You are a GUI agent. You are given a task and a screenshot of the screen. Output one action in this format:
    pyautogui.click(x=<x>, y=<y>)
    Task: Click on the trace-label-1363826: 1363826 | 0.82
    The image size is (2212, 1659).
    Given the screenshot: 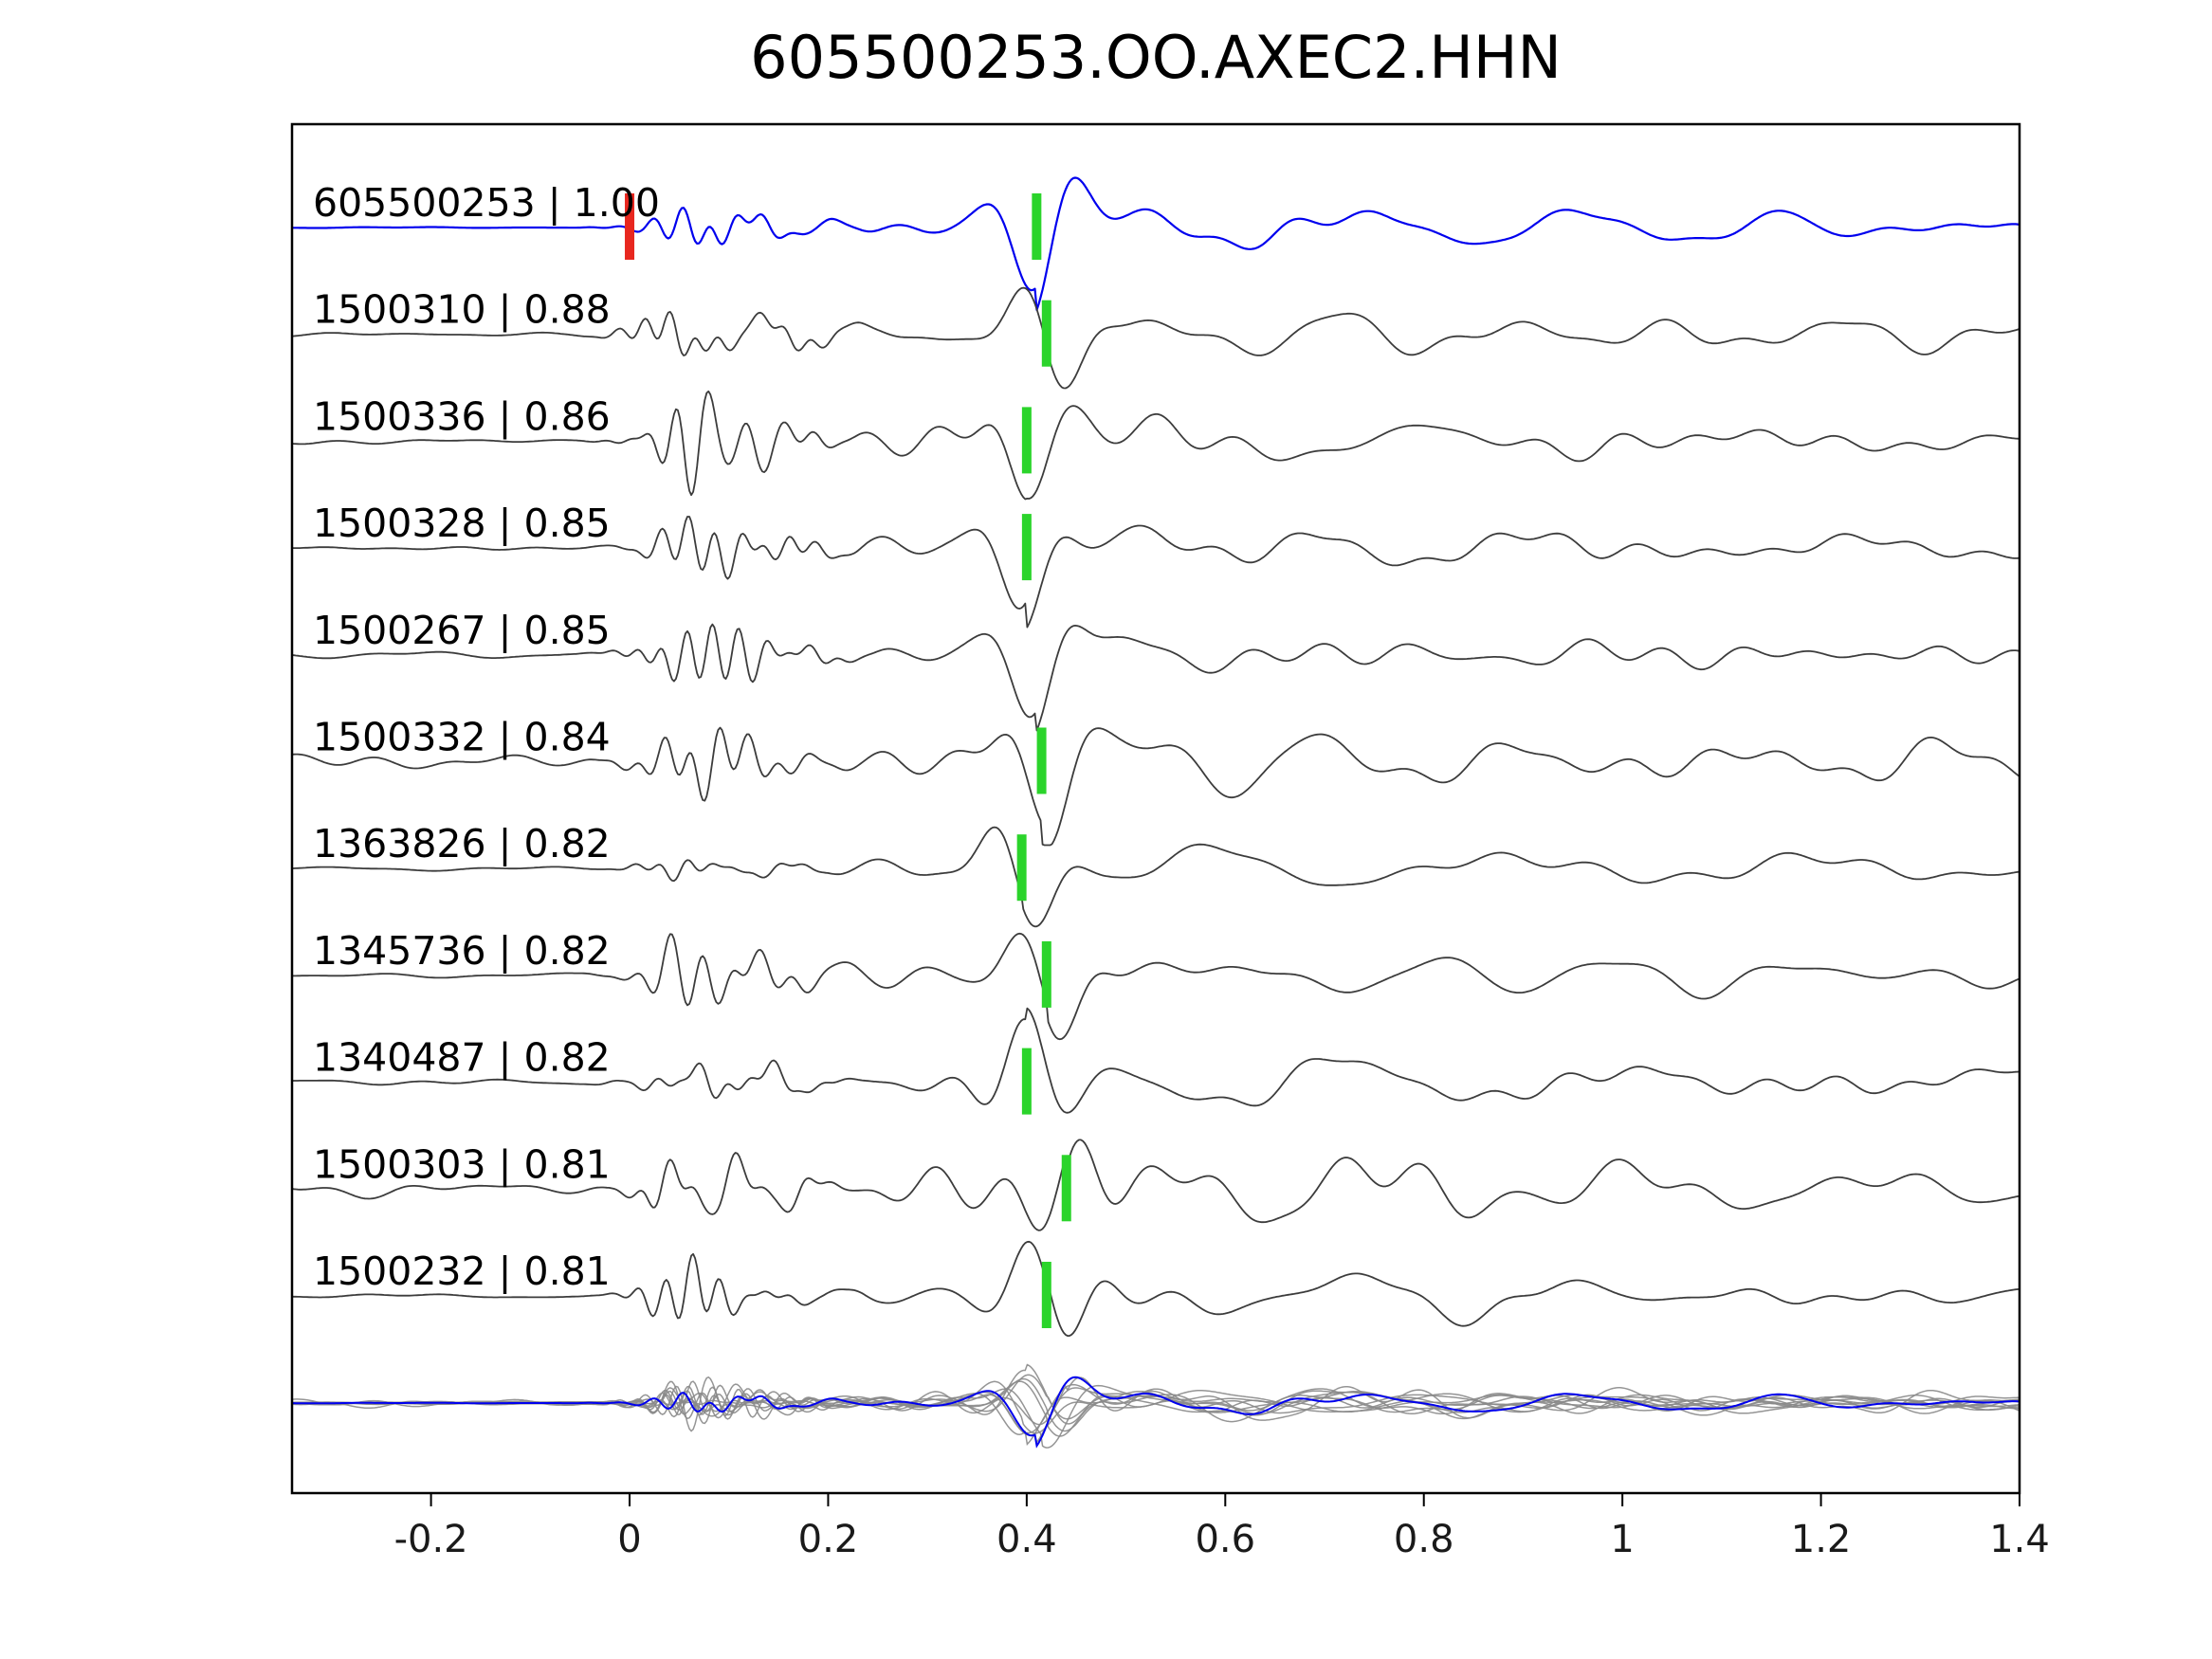 What is the action you would take?
    pyautogui.click(x=462, y=843)
    